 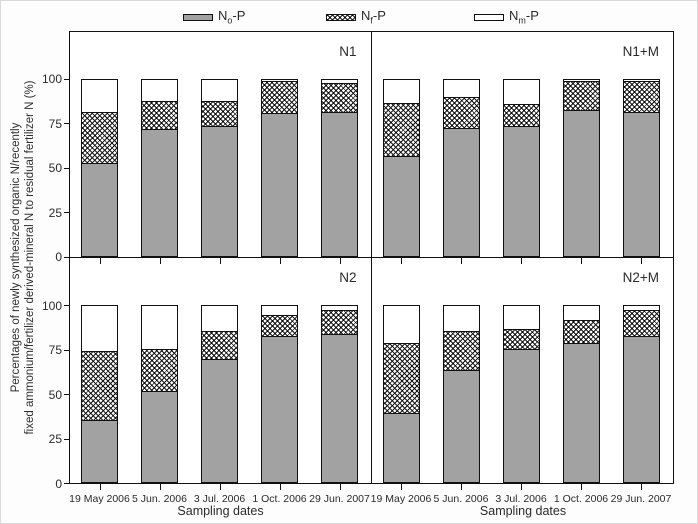 I want to click on panel-label-n2m: N2+M, so click(x=640, y=277).